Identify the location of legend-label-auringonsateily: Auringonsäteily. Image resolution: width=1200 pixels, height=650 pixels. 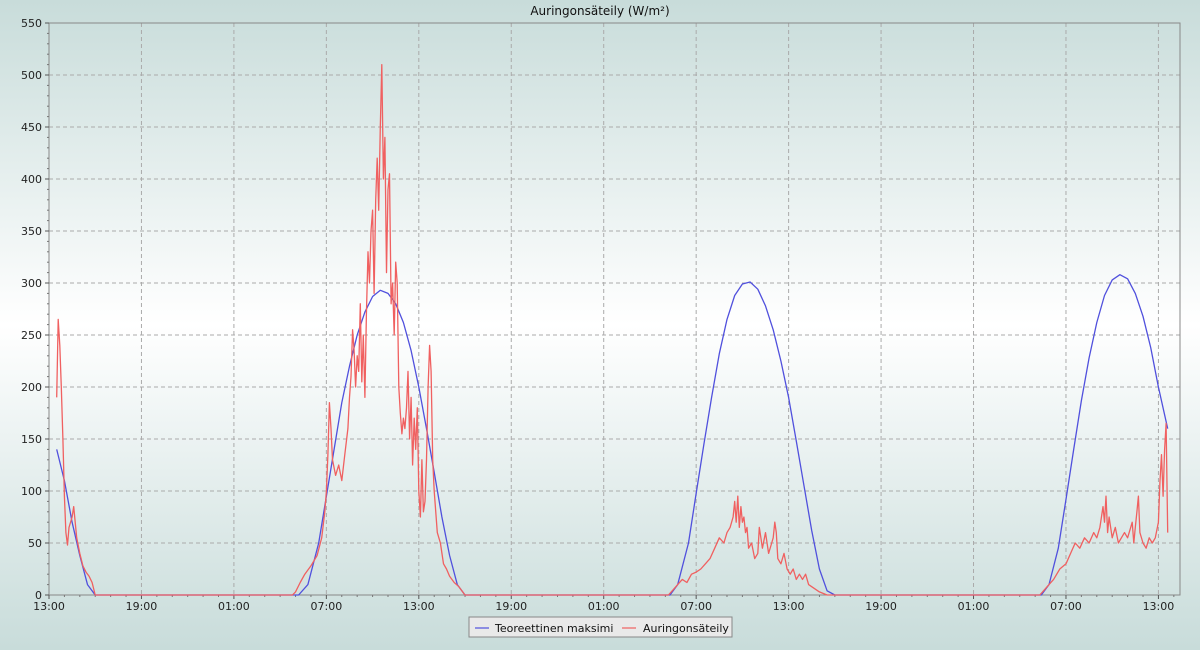
(686, 628).